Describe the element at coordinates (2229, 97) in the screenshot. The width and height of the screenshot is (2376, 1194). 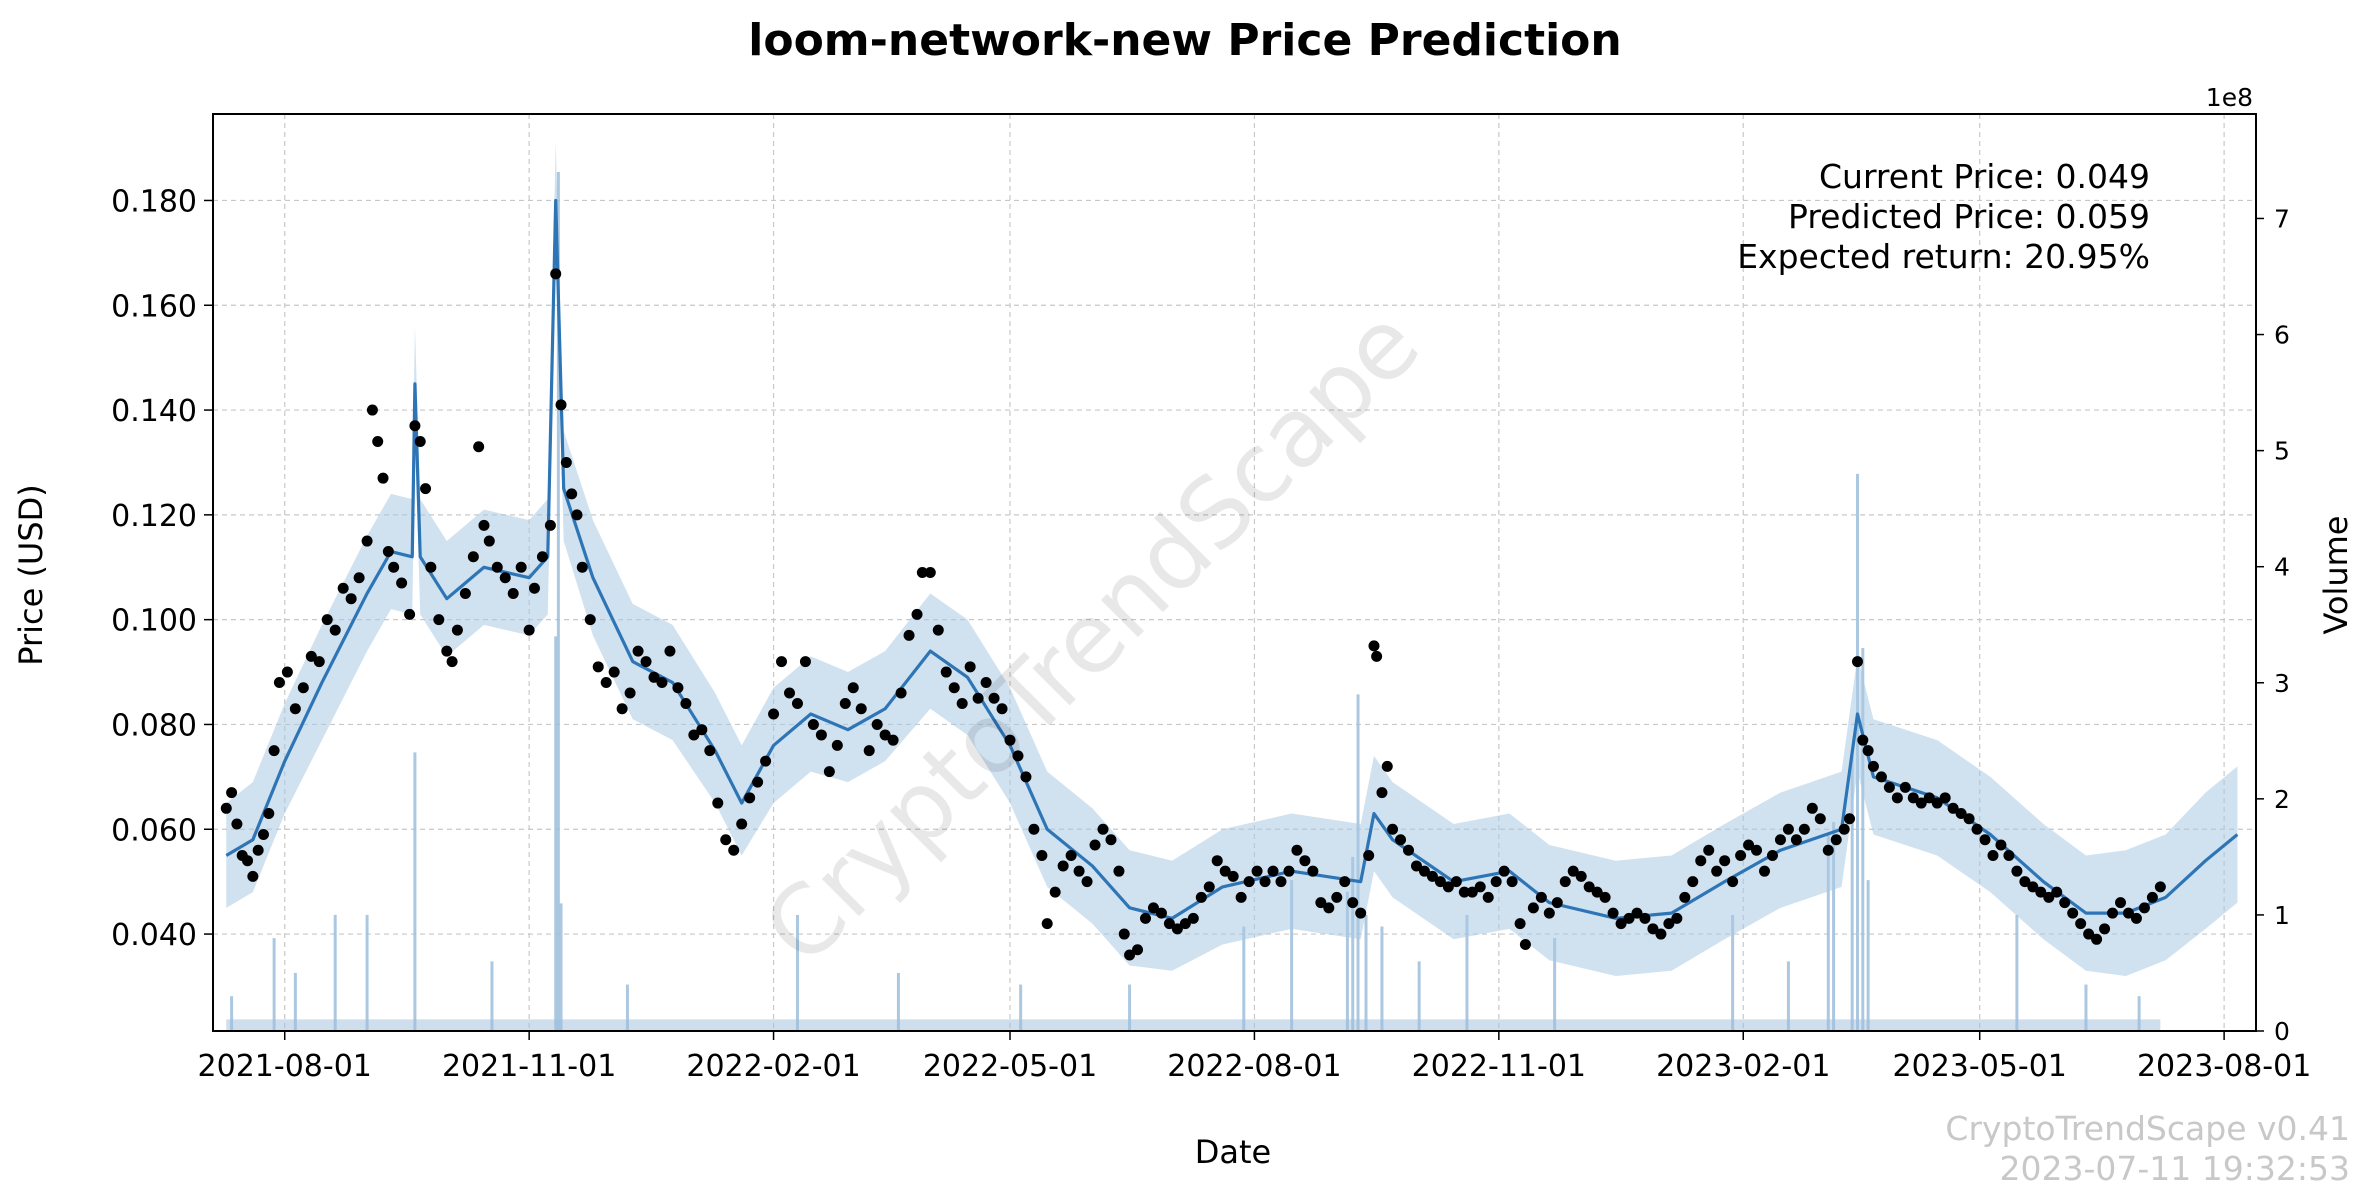
I see `y2-offset-label: 1e8` at that location.